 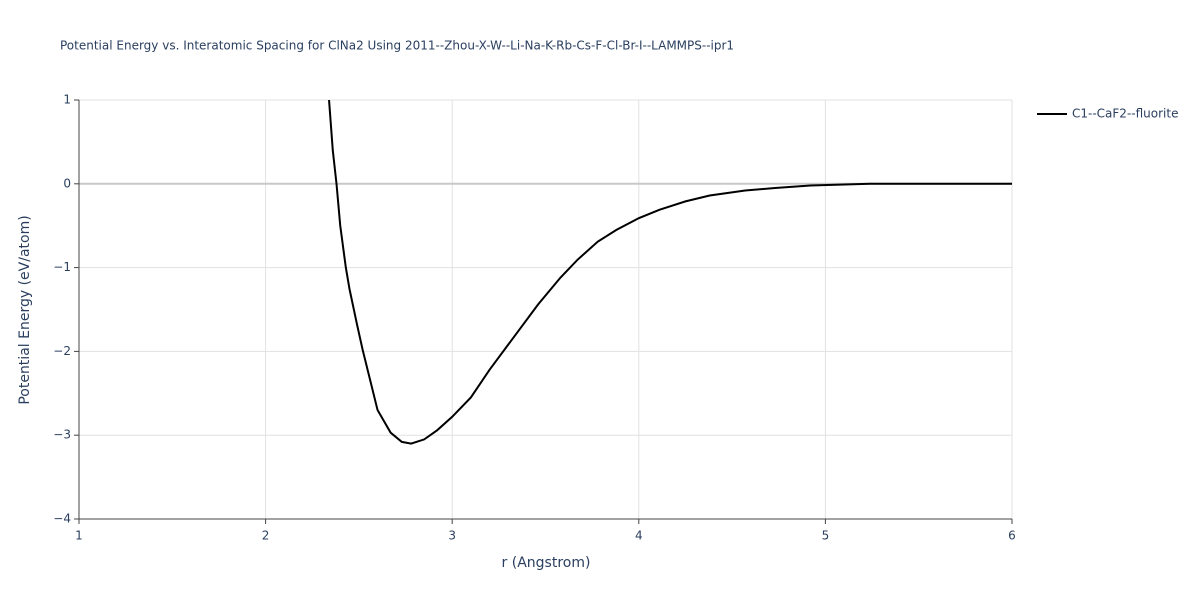 I want to click on y-tick-label: −1, so click(x=62, y=267).